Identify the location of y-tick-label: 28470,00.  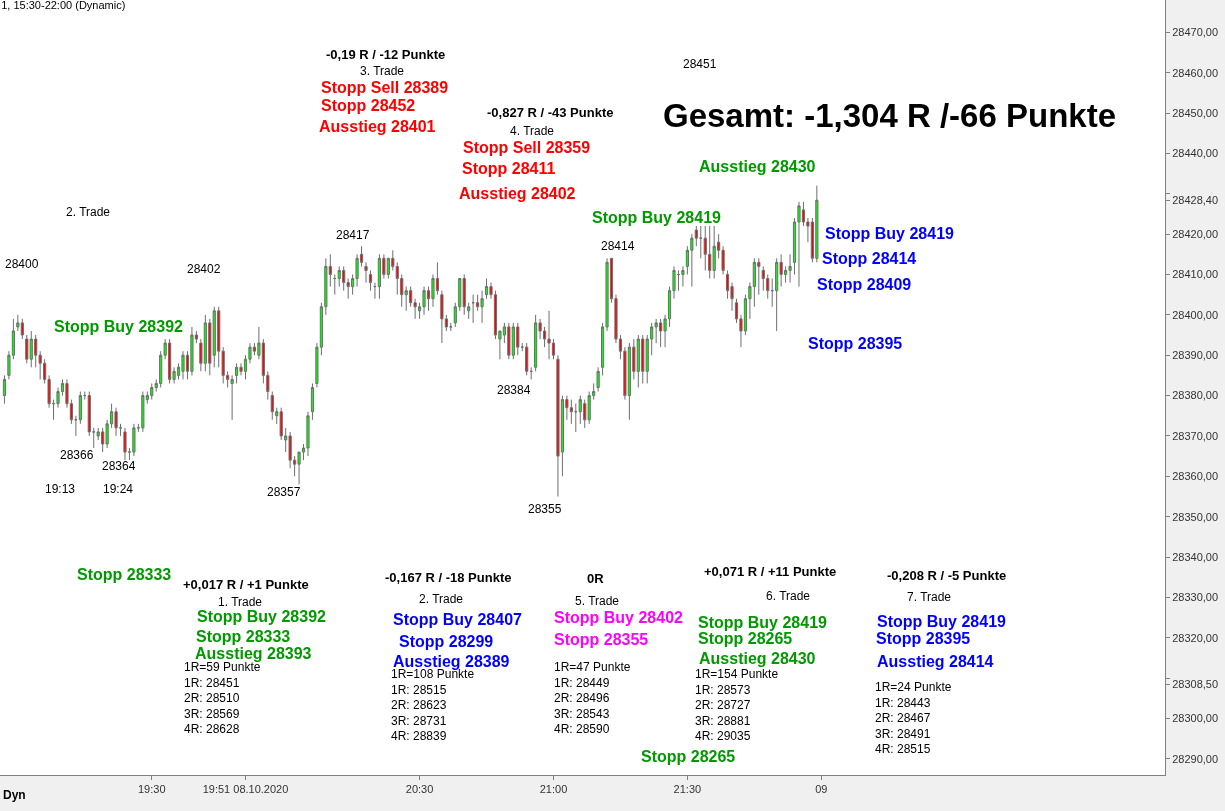
(1195, 32).